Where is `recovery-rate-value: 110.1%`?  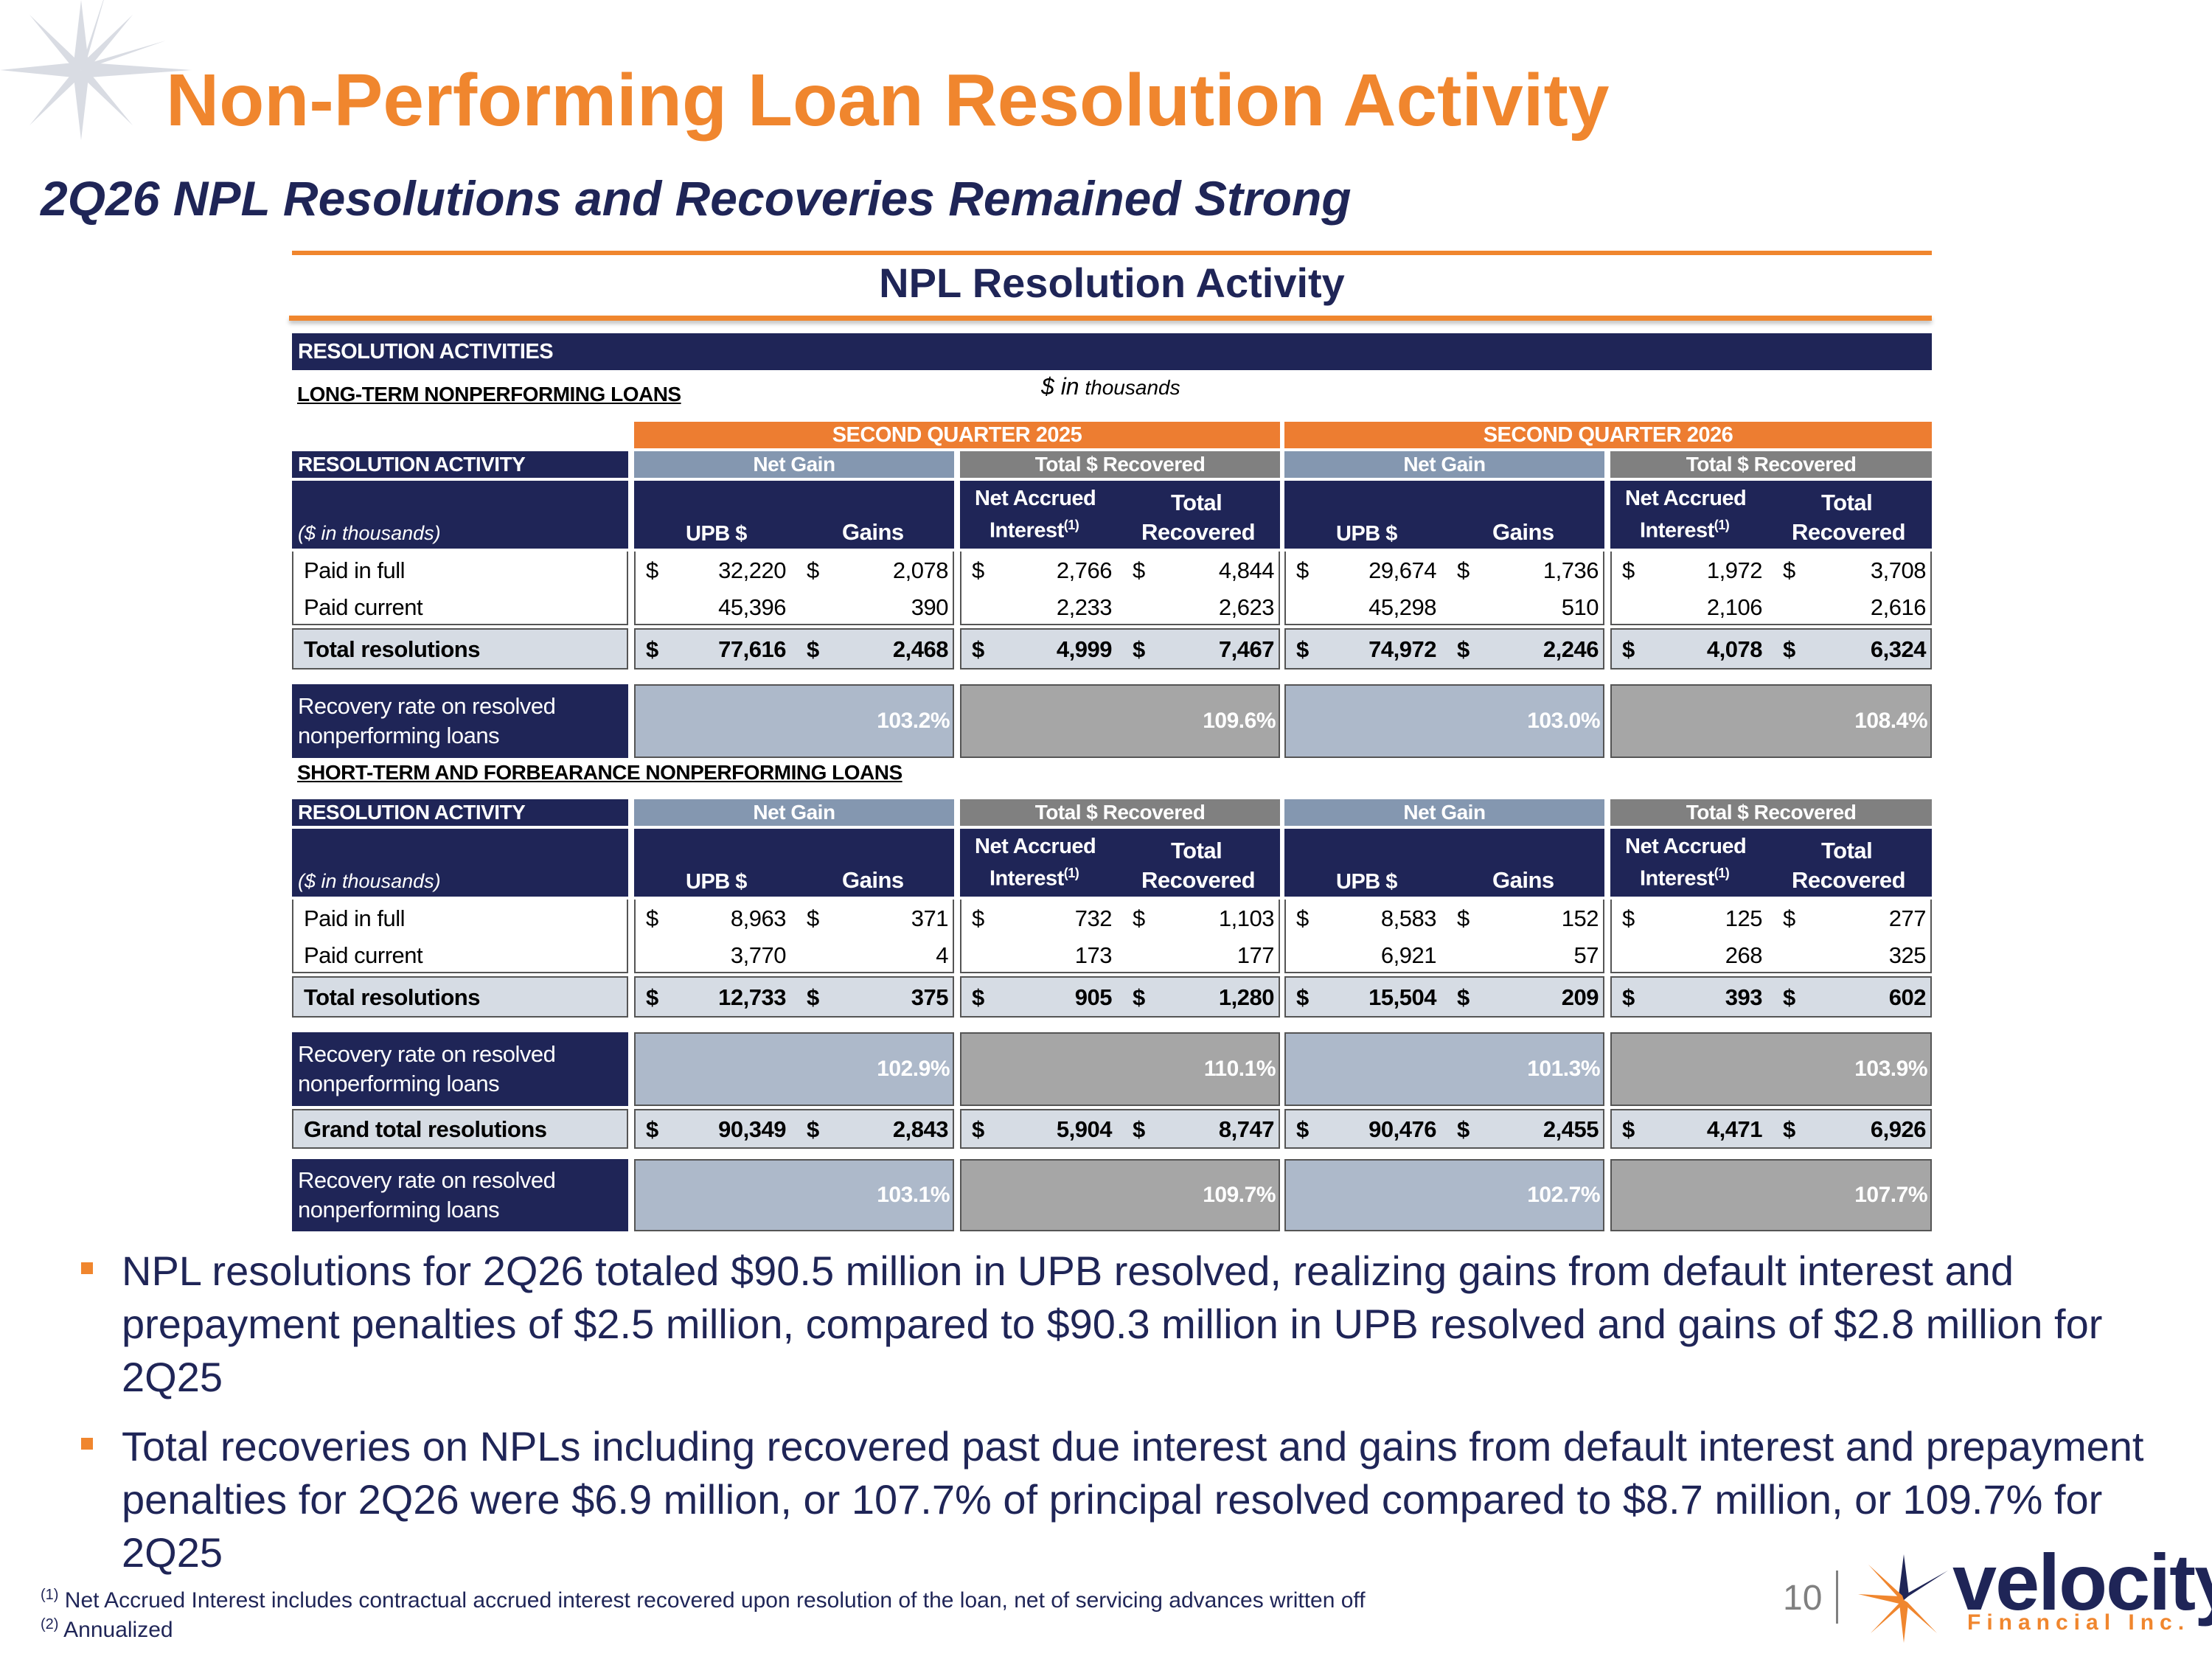 recovery-rate-value: 110.1% is located at coordinates (1239, 1069).